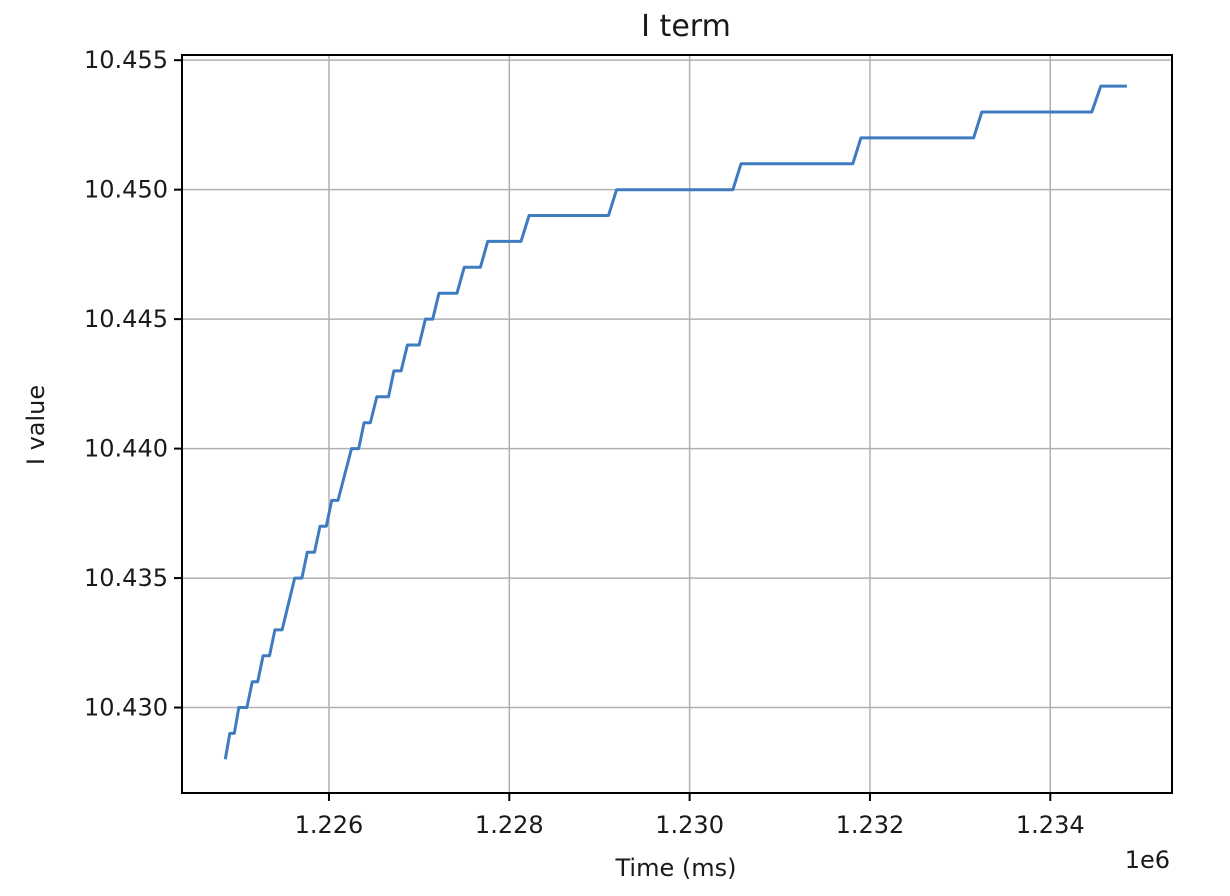  Describe the element at coordinates (870, 825) in the screenshot. I see `x-tick-label: 1.232` at that location.